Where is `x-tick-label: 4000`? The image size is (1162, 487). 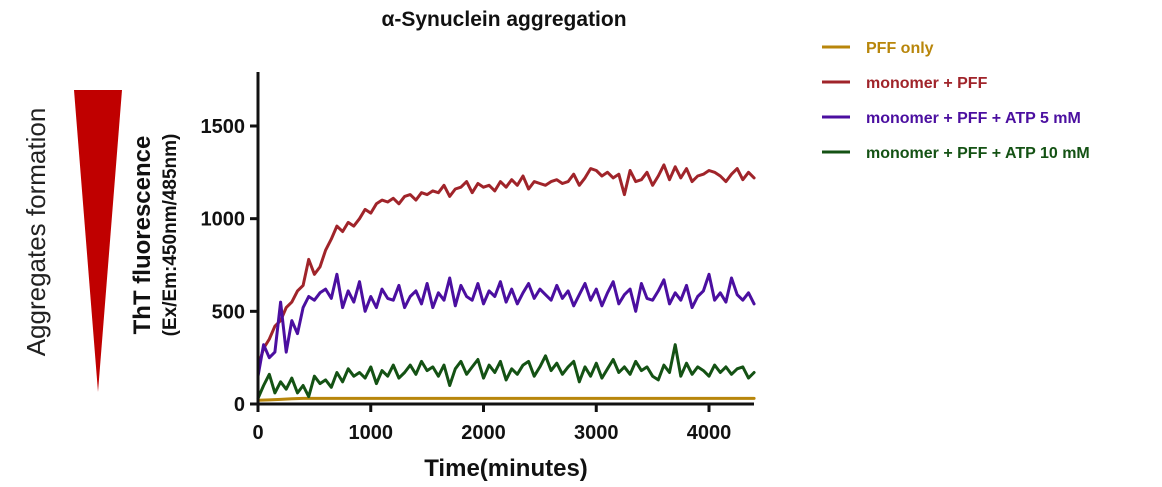
x-tick-label: 4000 is located at coordinates (709, 433).